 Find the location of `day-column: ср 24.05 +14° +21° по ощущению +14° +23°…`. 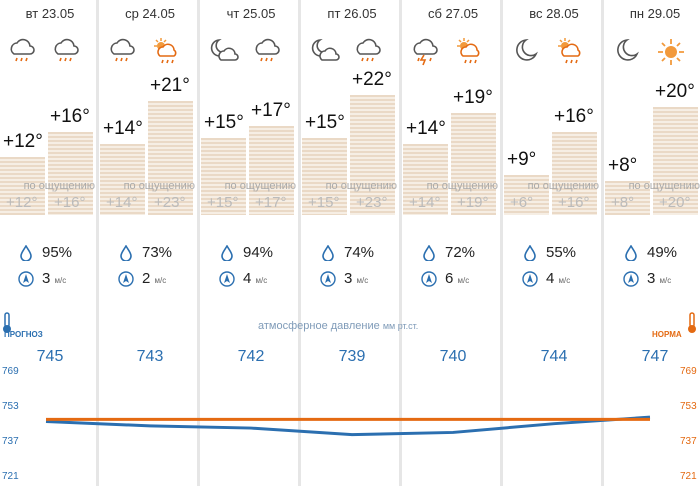

day-column: ср 24.05 +14° +21° по ощущению +14° +23°… is located at coordinates (150, 165).